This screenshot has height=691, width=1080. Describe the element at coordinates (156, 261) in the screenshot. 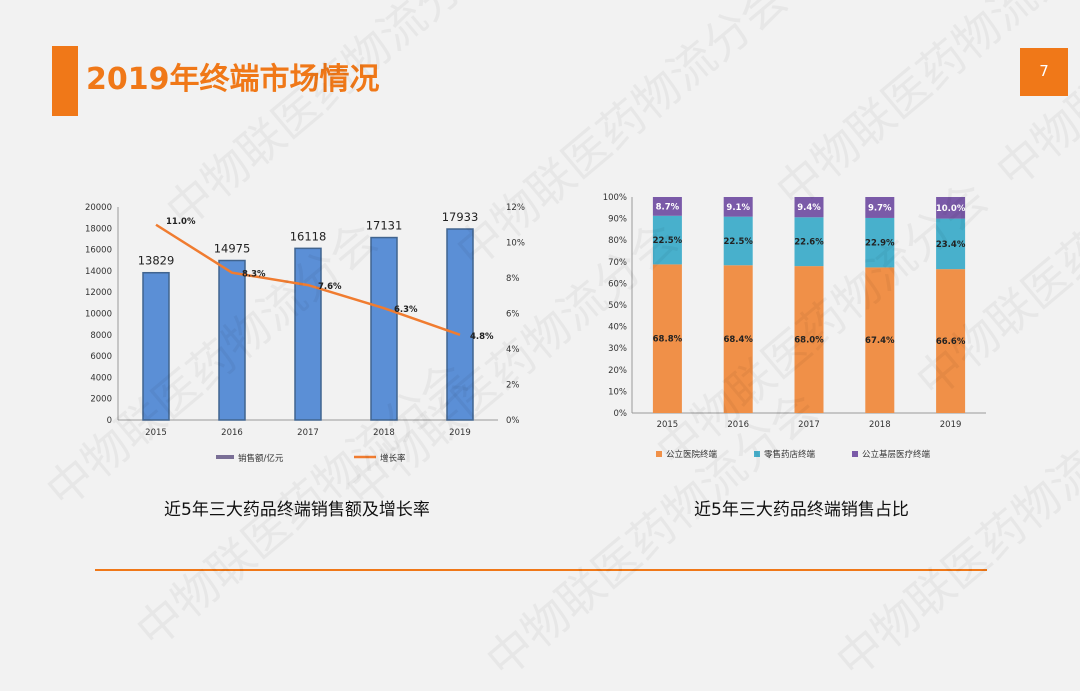

I see `sales-bar-label: 13829` at that location.